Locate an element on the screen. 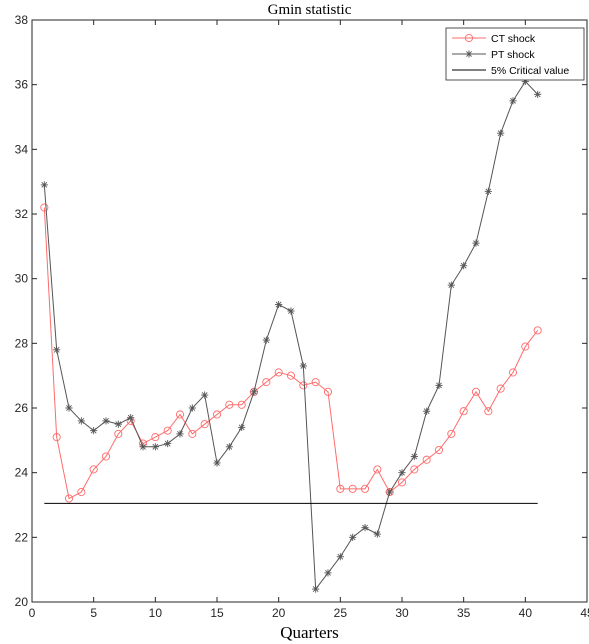 Image resolution: width=589 pixels, height=644 pixels. y-tick-label: 22 is located at coordinates (22, 537).